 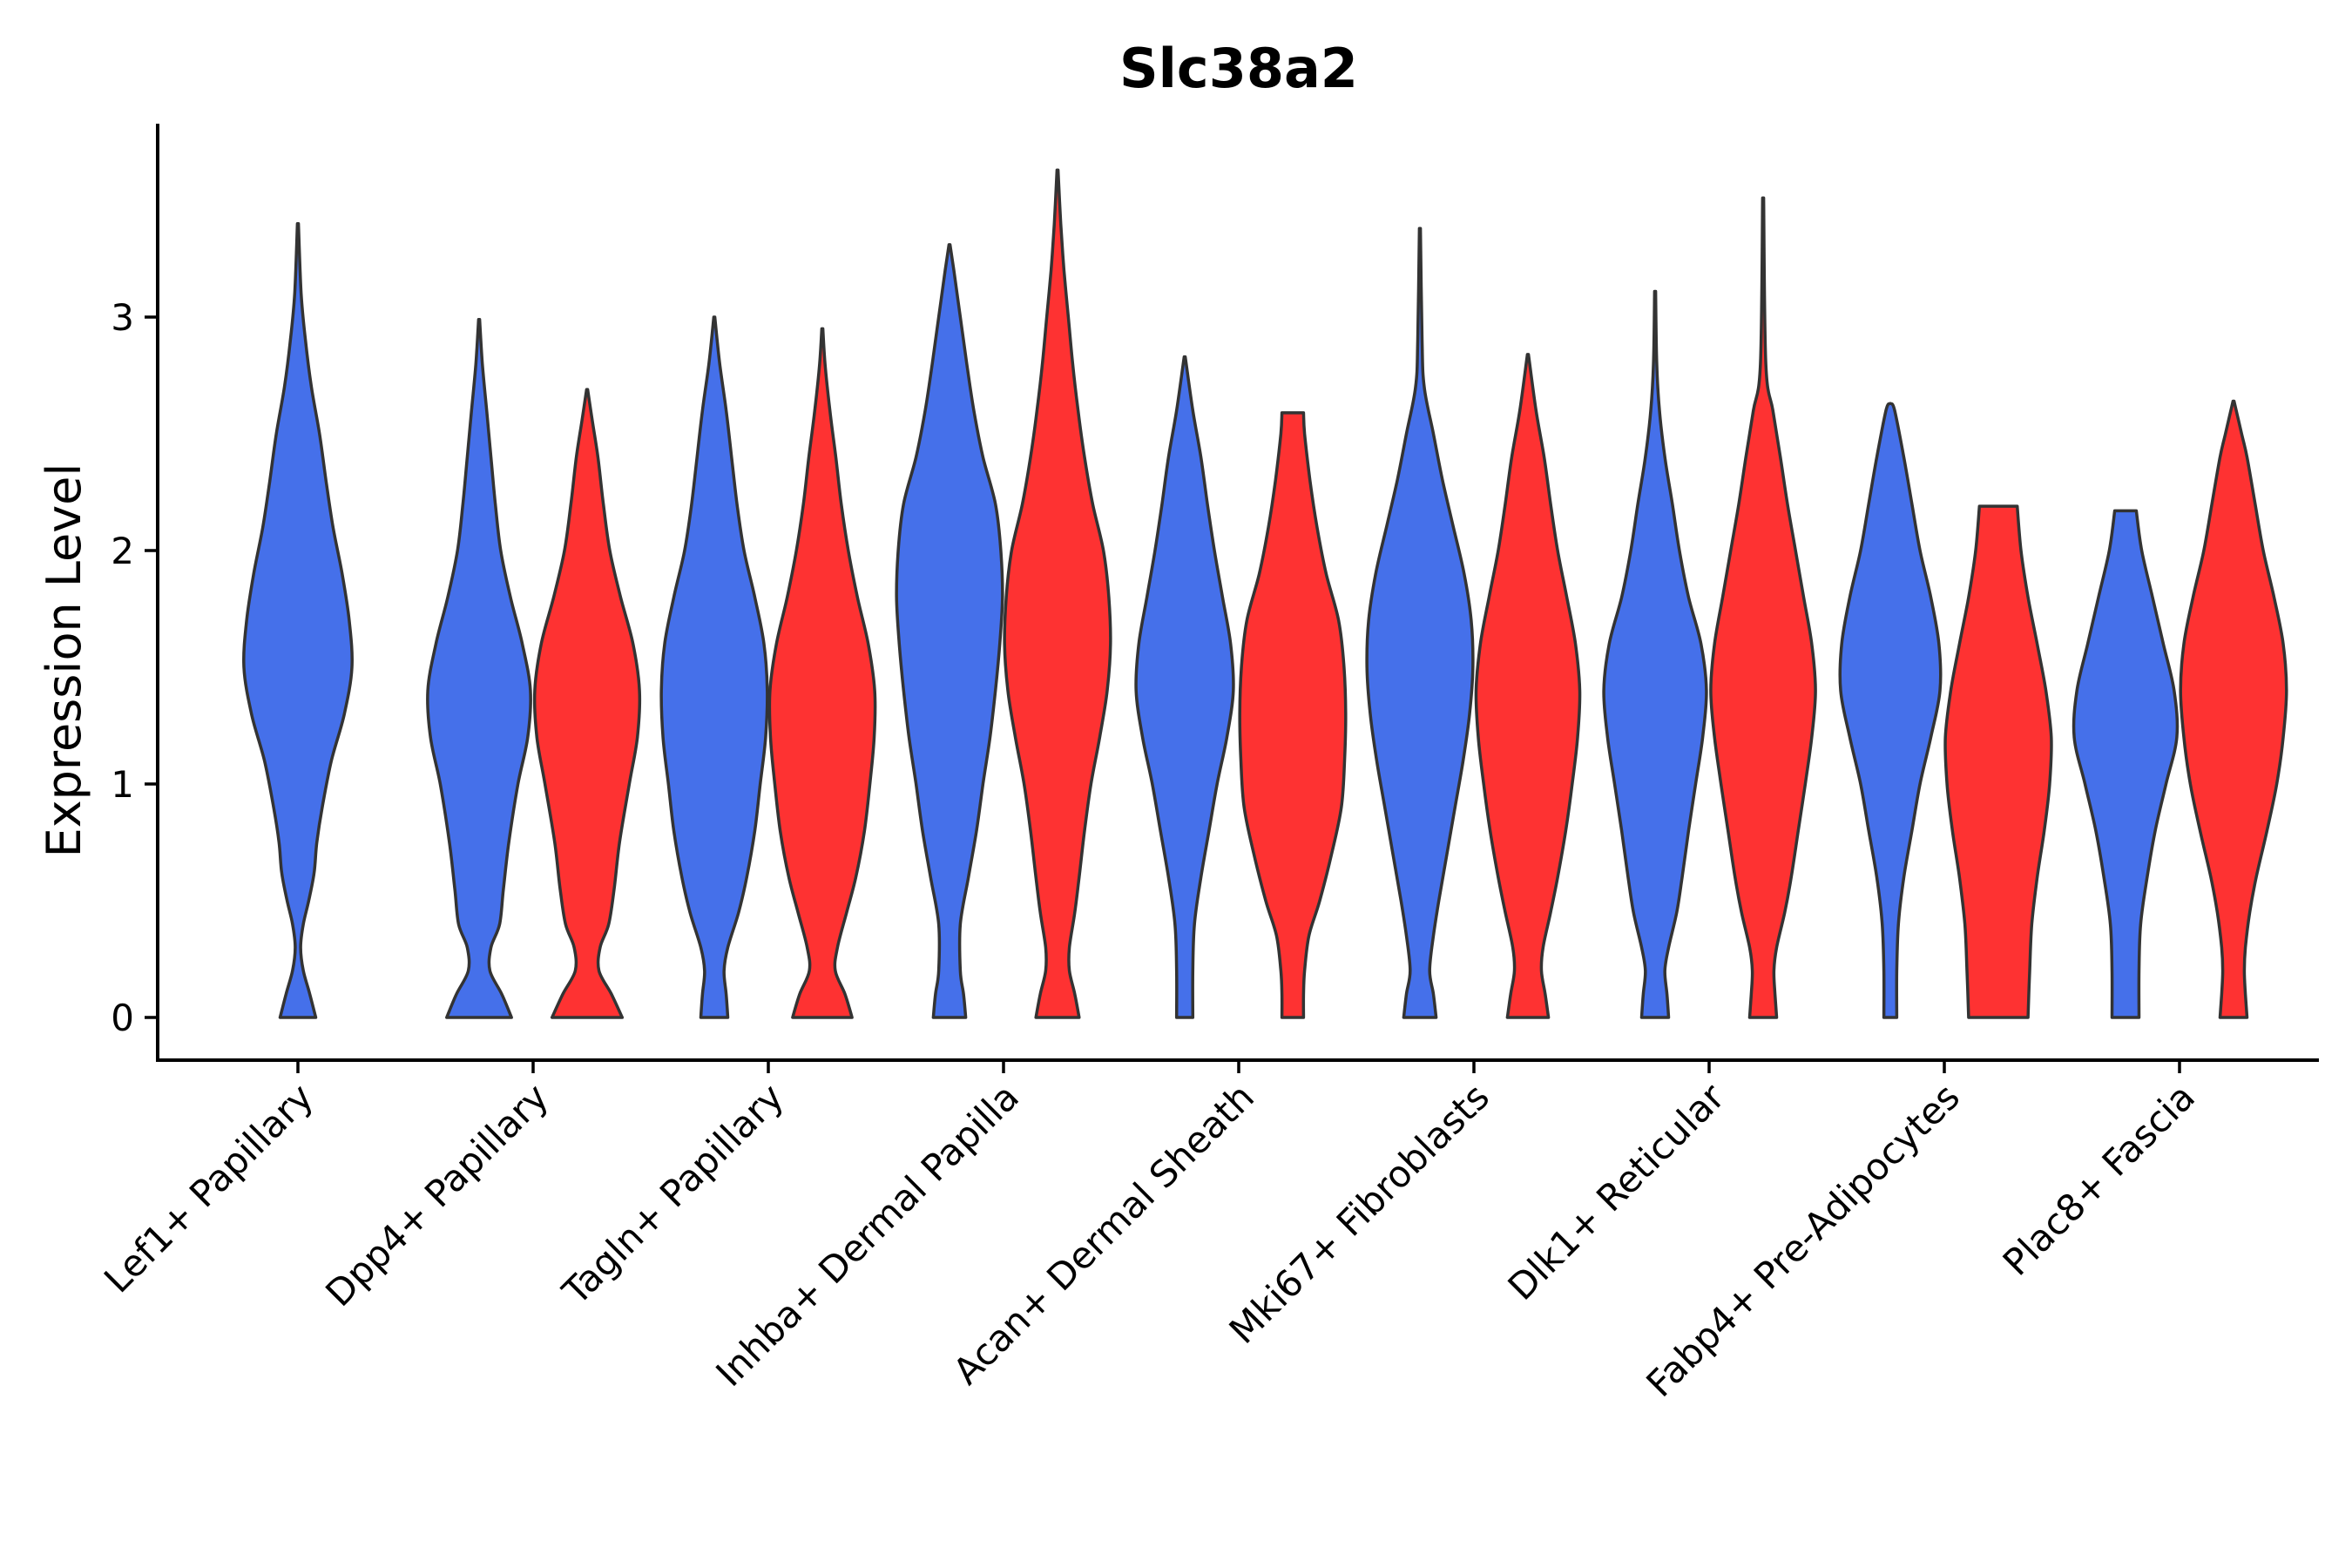 I want to click on violin-group-a-lef1-papillary, so click(x=298, y=620).